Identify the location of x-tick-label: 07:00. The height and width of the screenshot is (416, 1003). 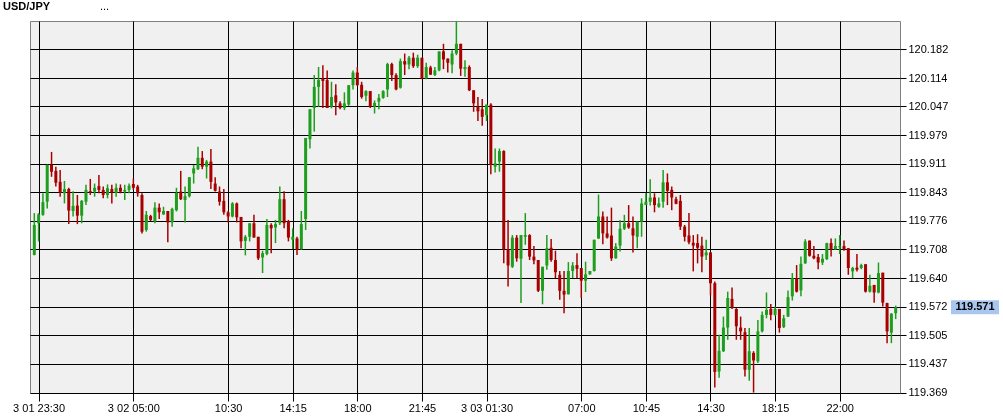
(582, 407).